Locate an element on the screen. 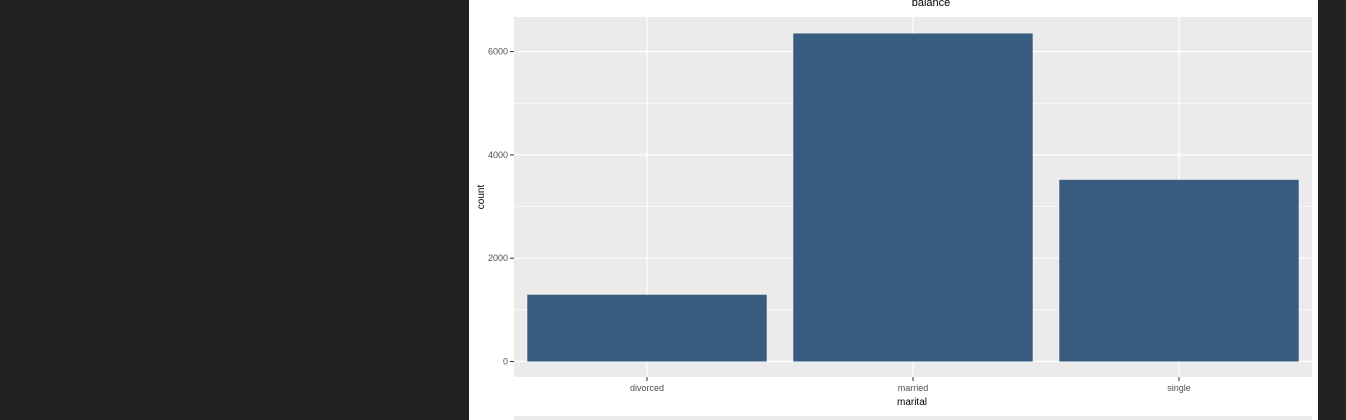 This screenshot has height=420, width=1346. bar-divorced is located at coordinates (647, 328).